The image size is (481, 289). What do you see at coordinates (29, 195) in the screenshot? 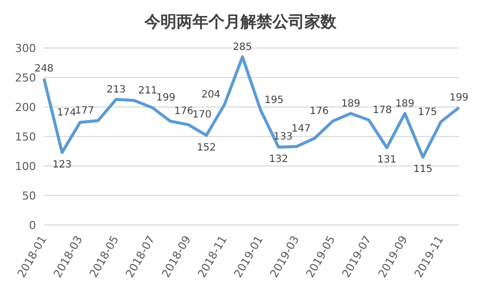
I see `y-tick-label: 50` at bounding box center [29, 195].